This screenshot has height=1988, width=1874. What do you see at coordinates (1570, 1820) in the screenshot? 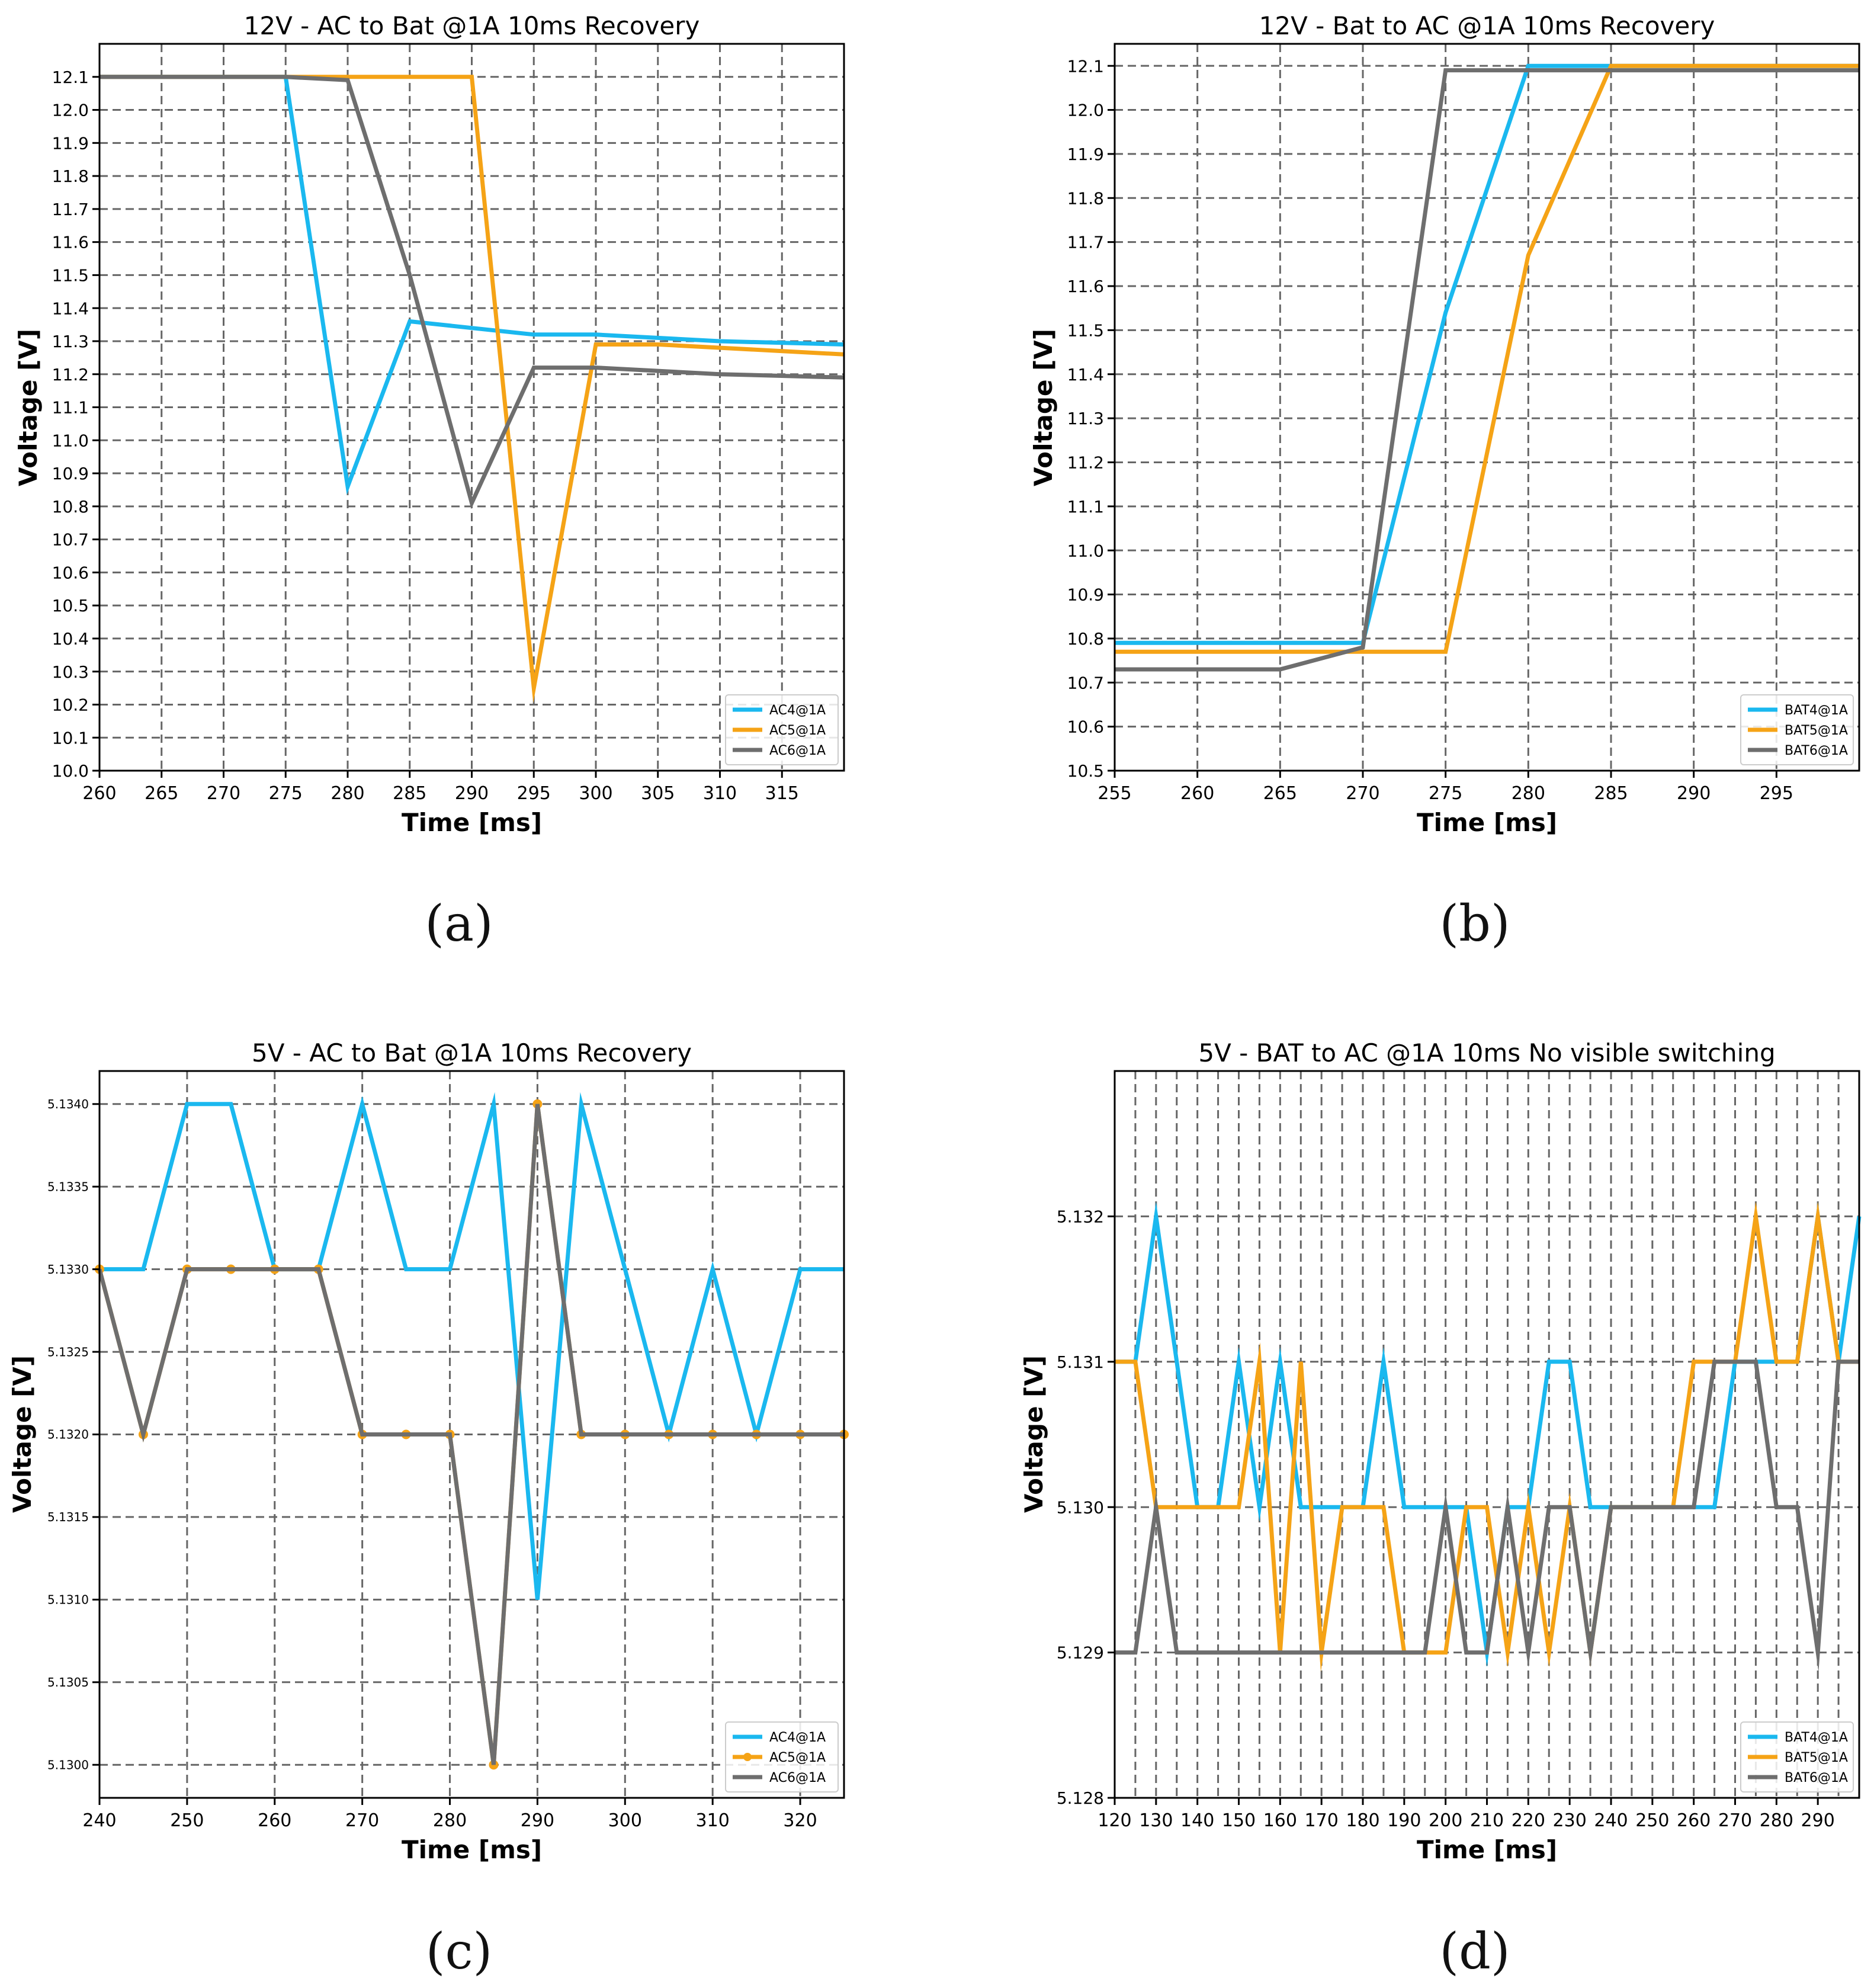
I see `x-tick-label: 230` at bounding box center [1570, 1820].